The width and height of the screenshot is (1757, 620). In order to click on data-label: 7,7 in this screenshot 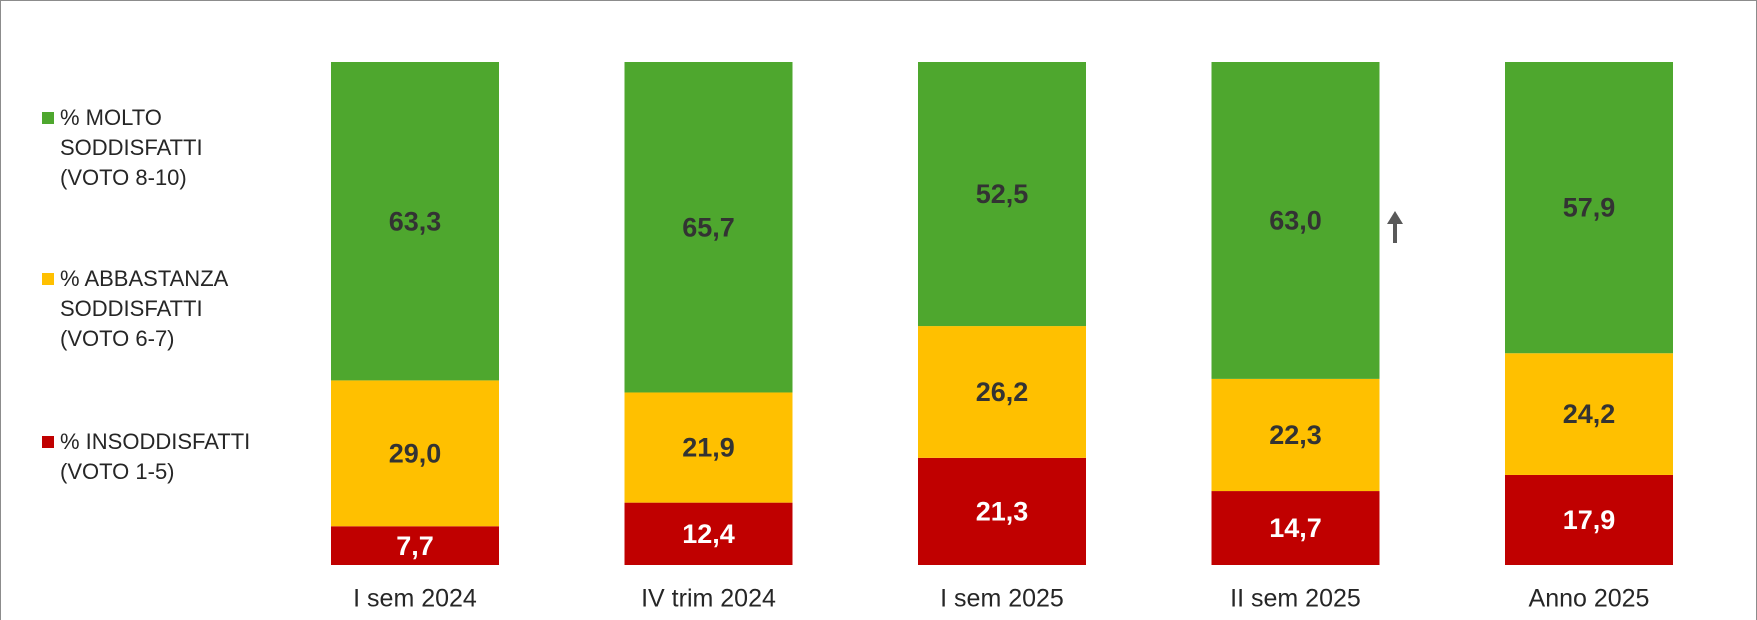, I will do `click(415, 546)`.